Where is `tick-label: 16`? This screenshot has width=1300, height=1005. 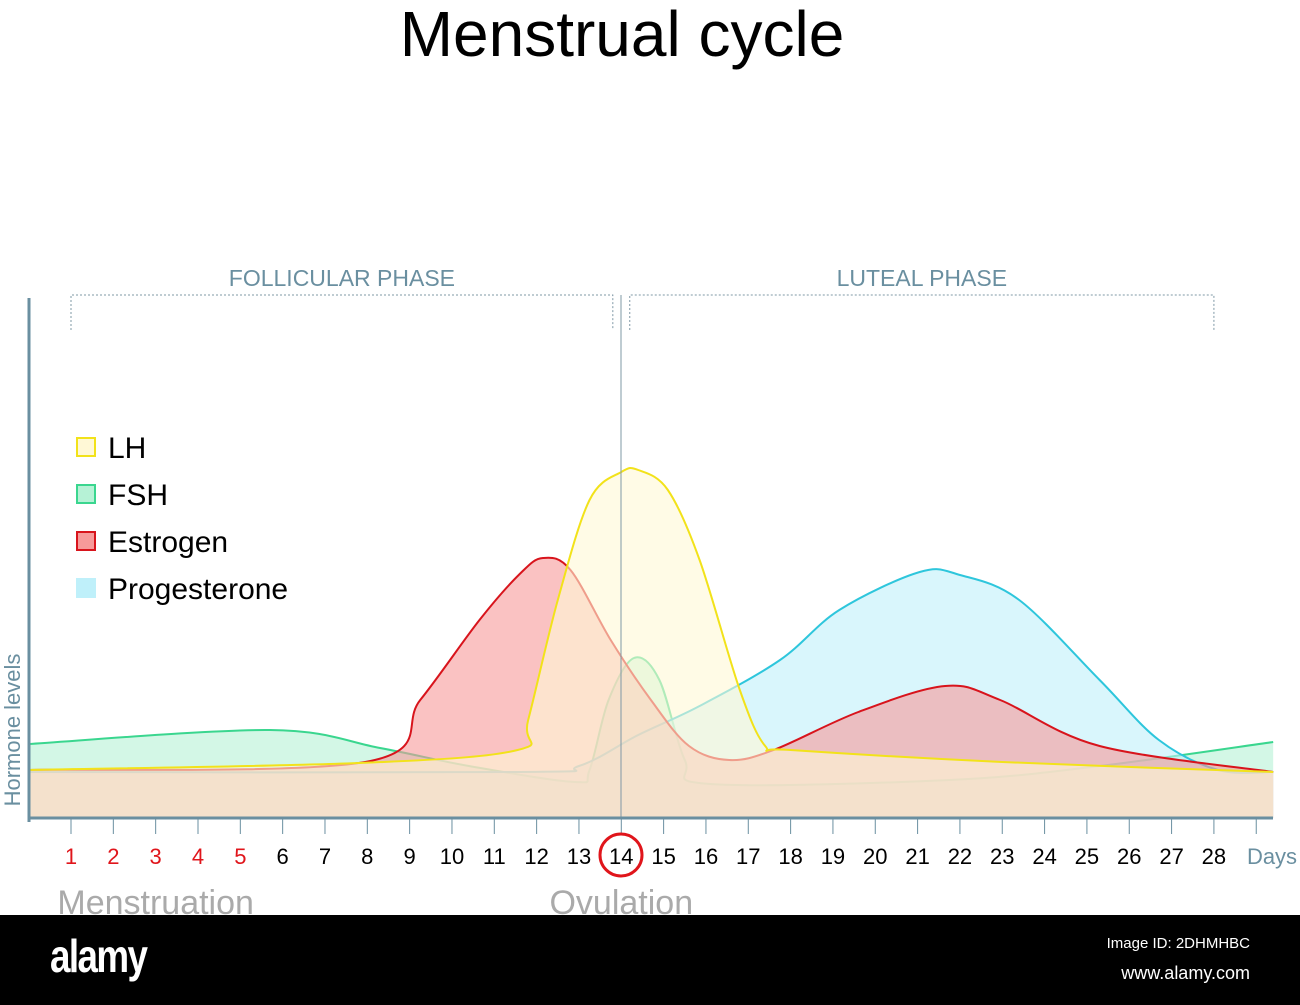
tick-label: 16 is located at coordinates (706, 856).